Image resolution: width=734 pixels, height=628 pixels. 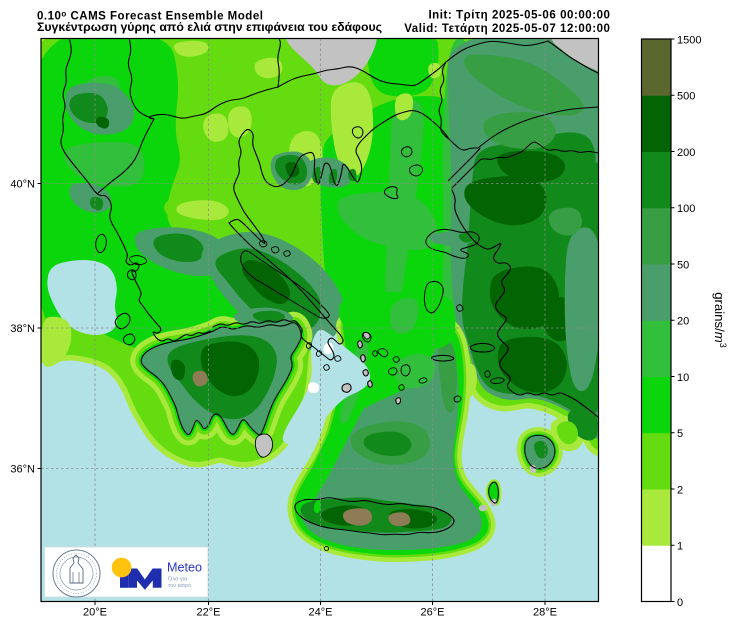 What do you see at coordinates (179, 585) in the screenshot?
I see `svg-text: τον καιρό` at bounding box center [179, 585].